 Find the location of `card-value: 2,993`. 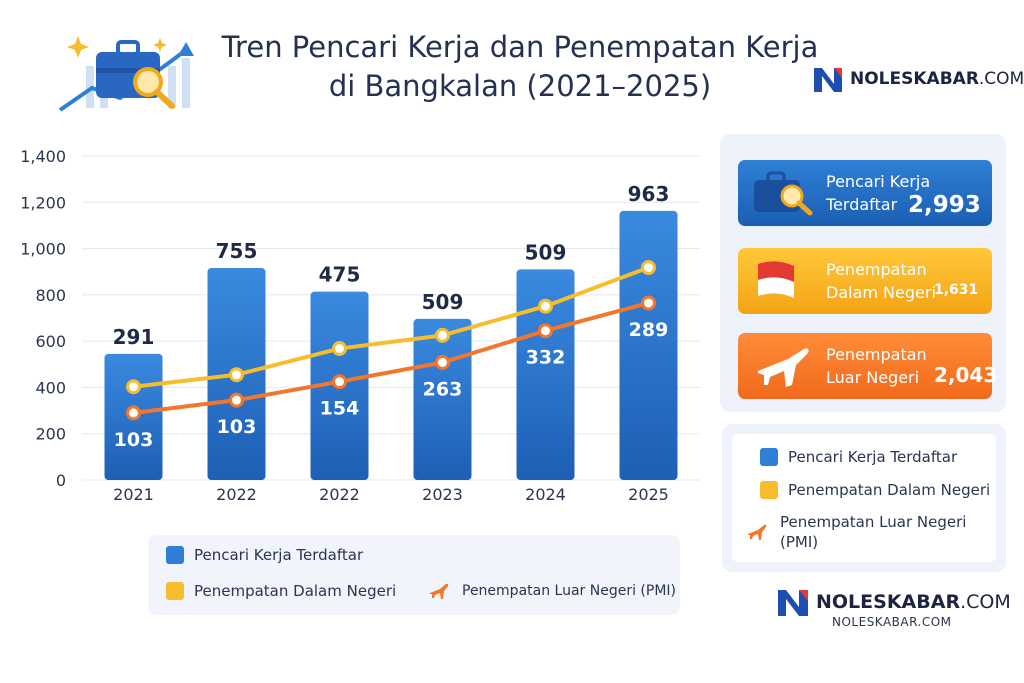

card-value: 2,993 is located at coordinates (944, 205).